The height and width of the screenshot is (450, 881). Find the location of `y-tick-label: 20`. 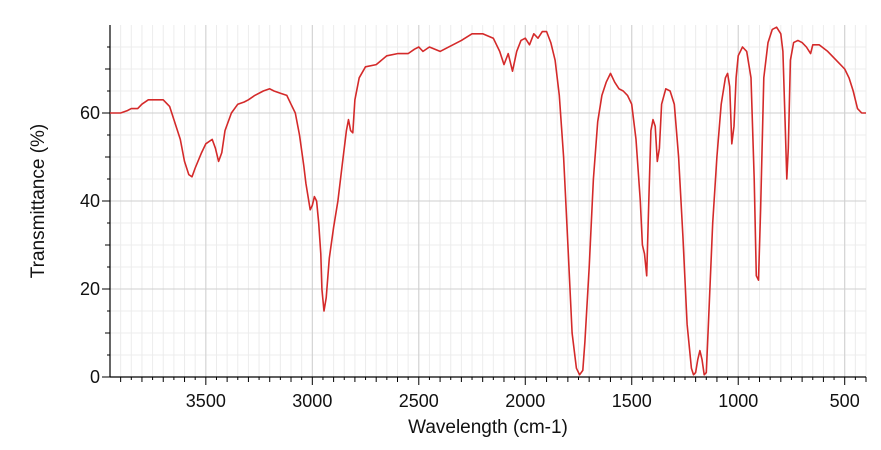

y-tick-label: 20 is located at coordinates (90, 289).